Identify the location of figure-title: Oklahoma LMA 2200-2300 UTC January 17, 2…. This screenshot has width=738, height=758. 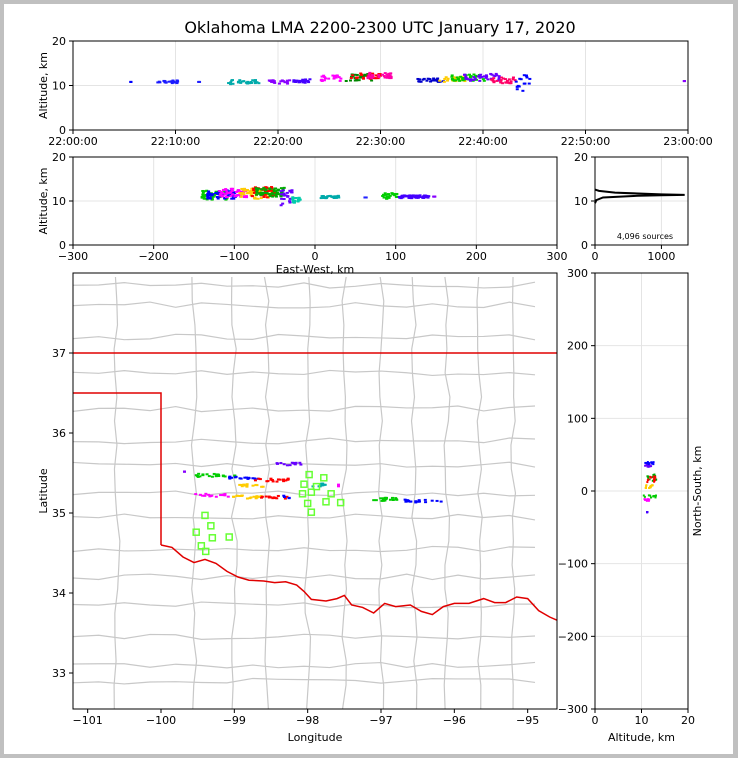
(379, 27).